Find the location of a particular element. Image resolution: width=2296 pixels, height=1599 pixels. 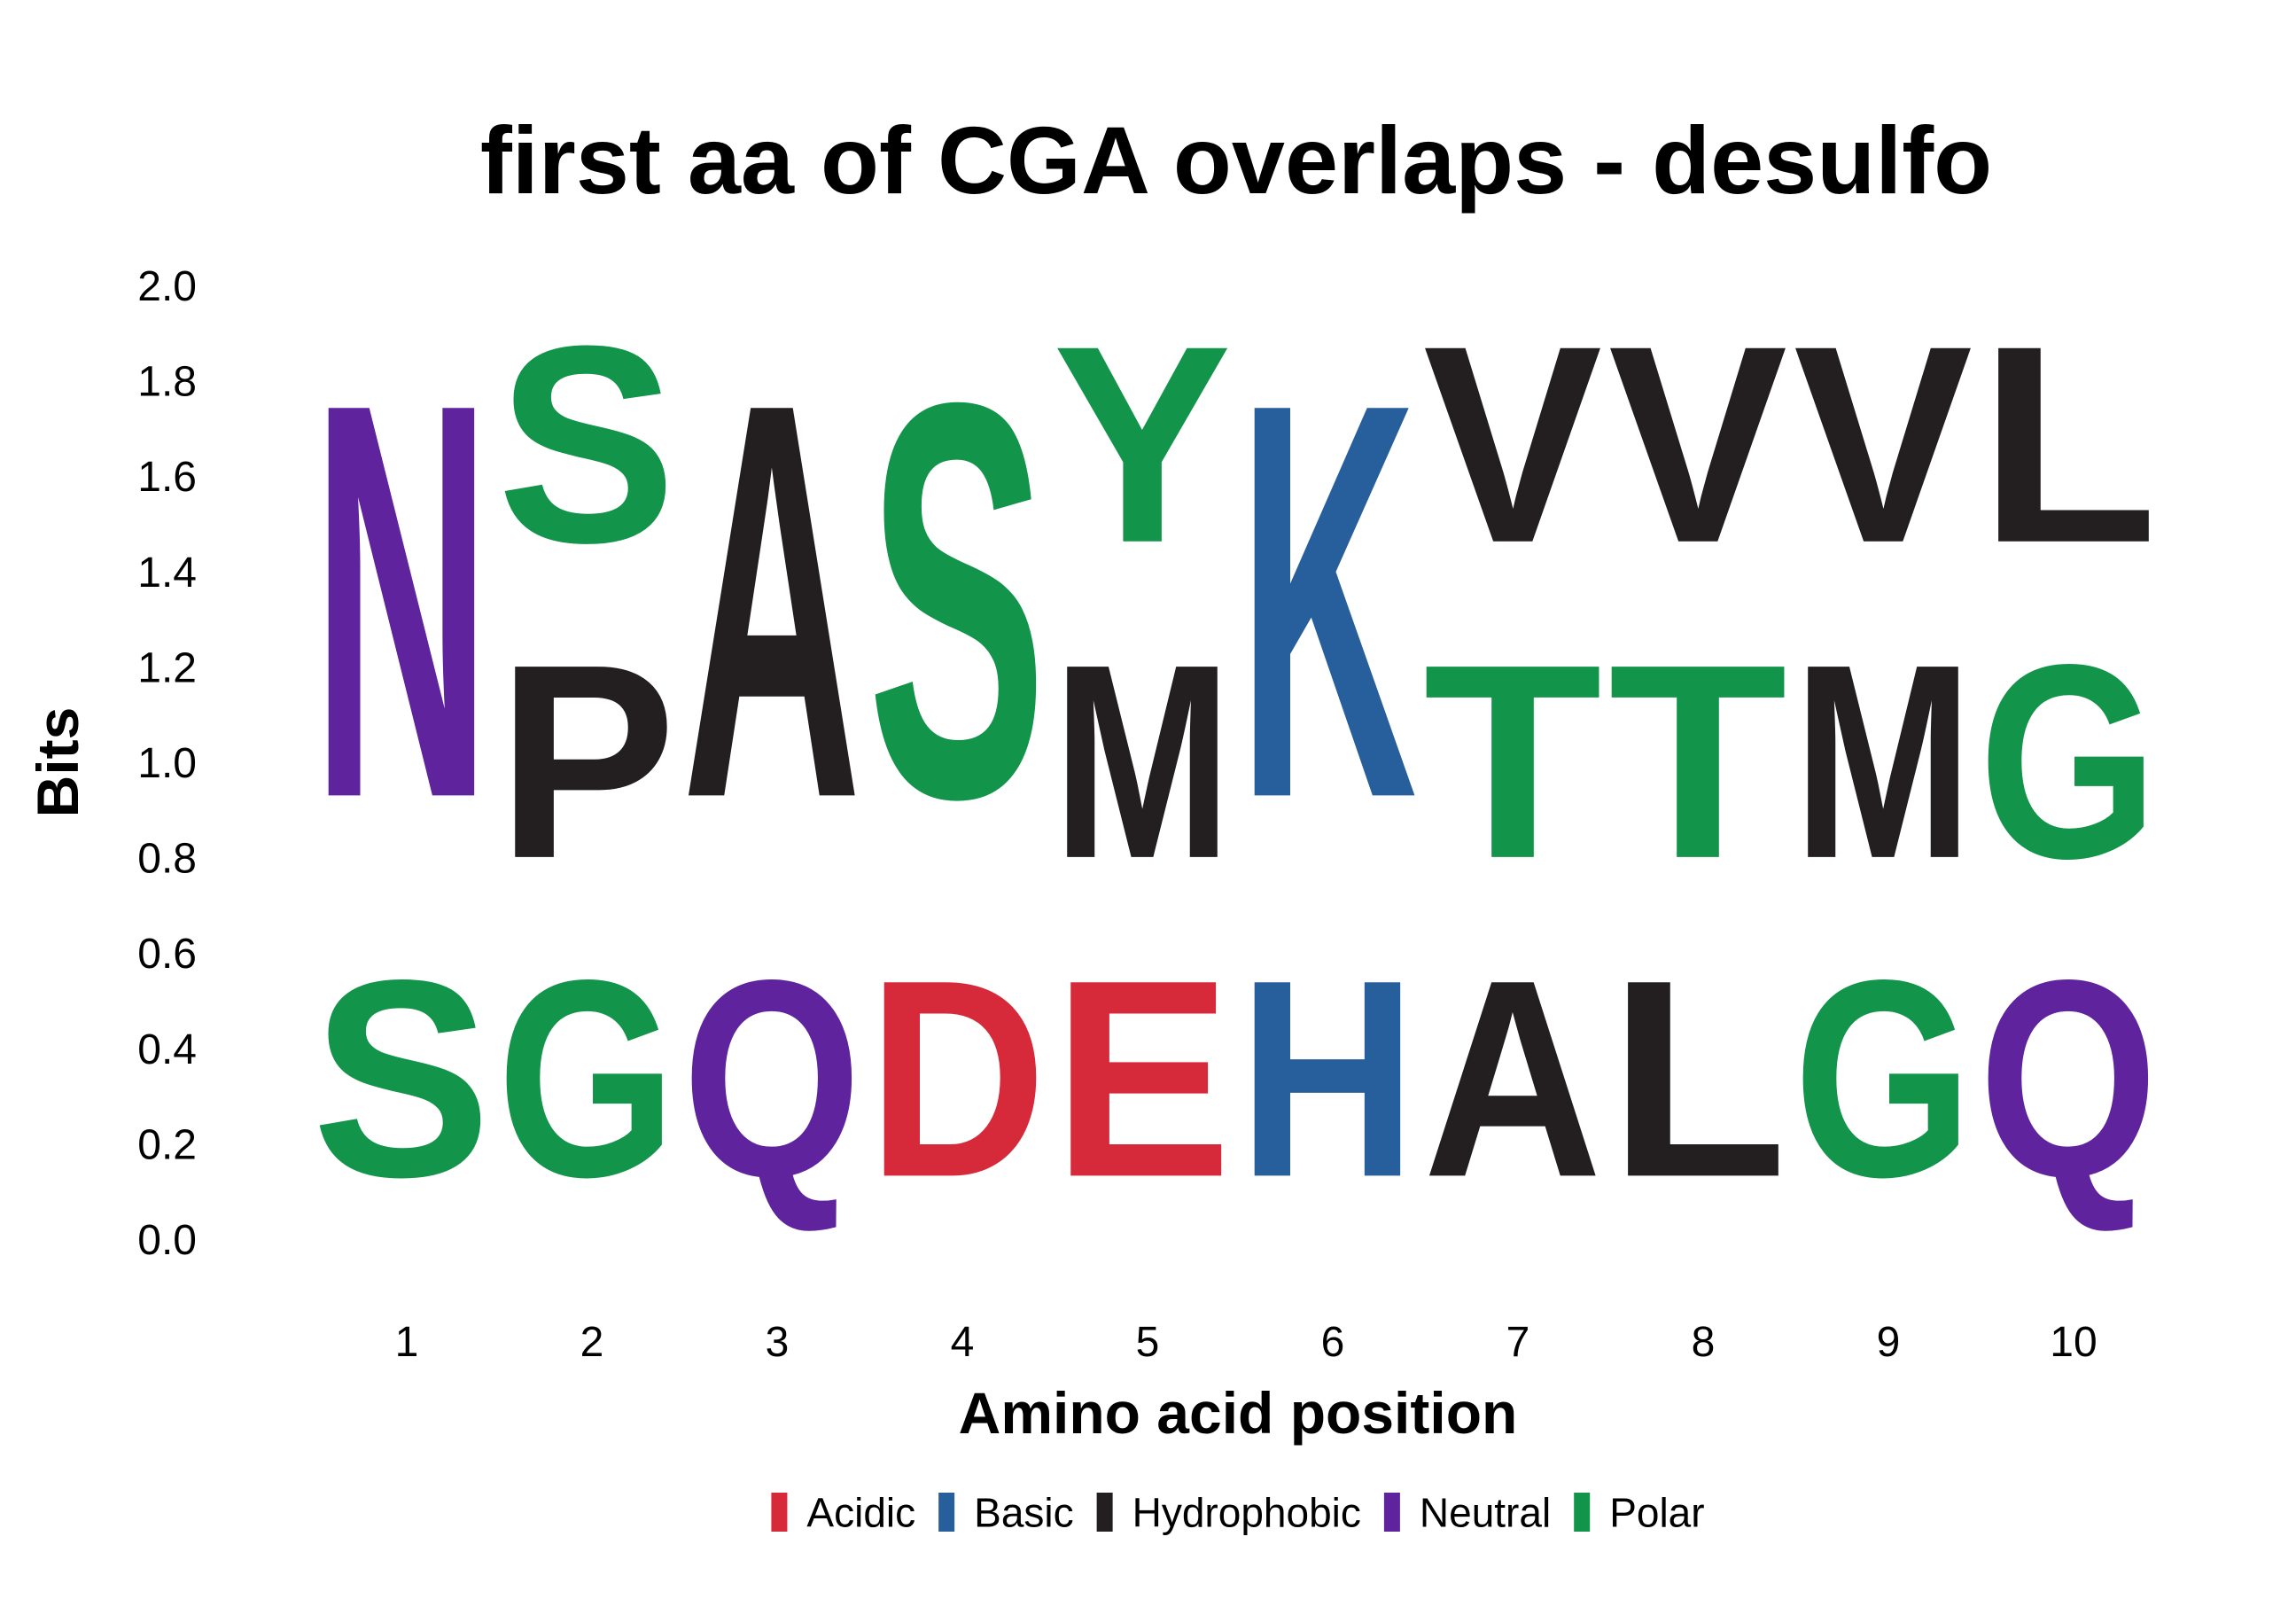

legend-swatch-neutral is located at coordinates (1391, 1512).